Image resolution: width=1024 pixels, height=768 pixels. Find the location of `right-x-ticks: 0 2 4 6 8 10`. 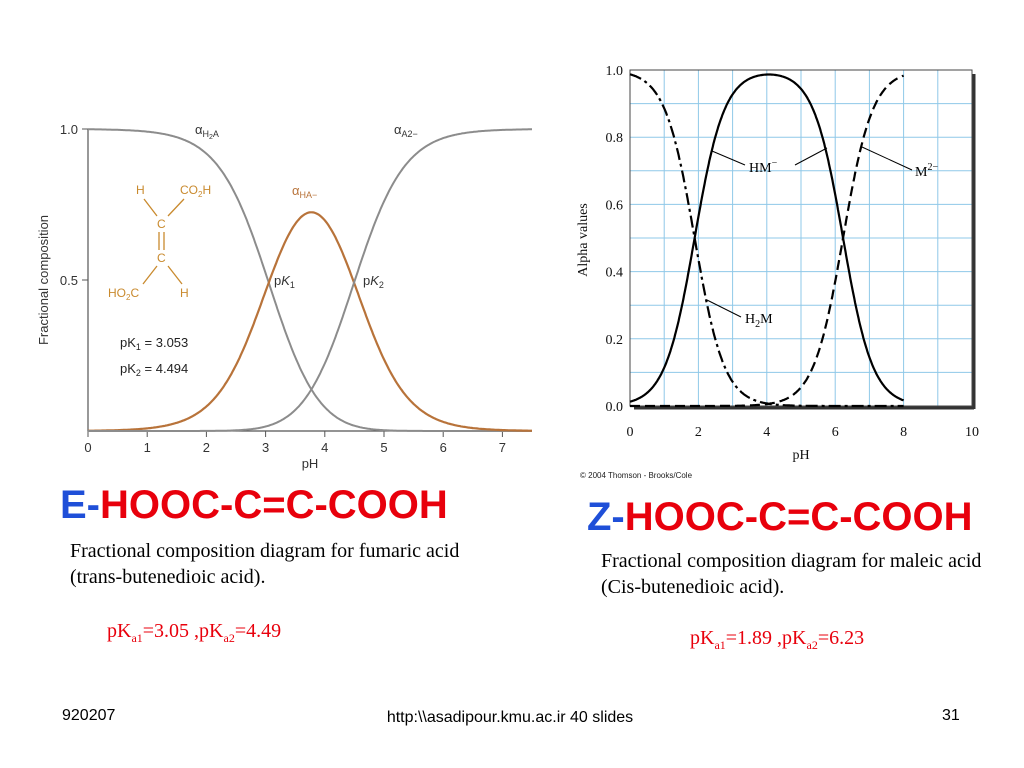

right-x-ticks: 0 2 4 6 8 10 is located at coordinates (803, 432).